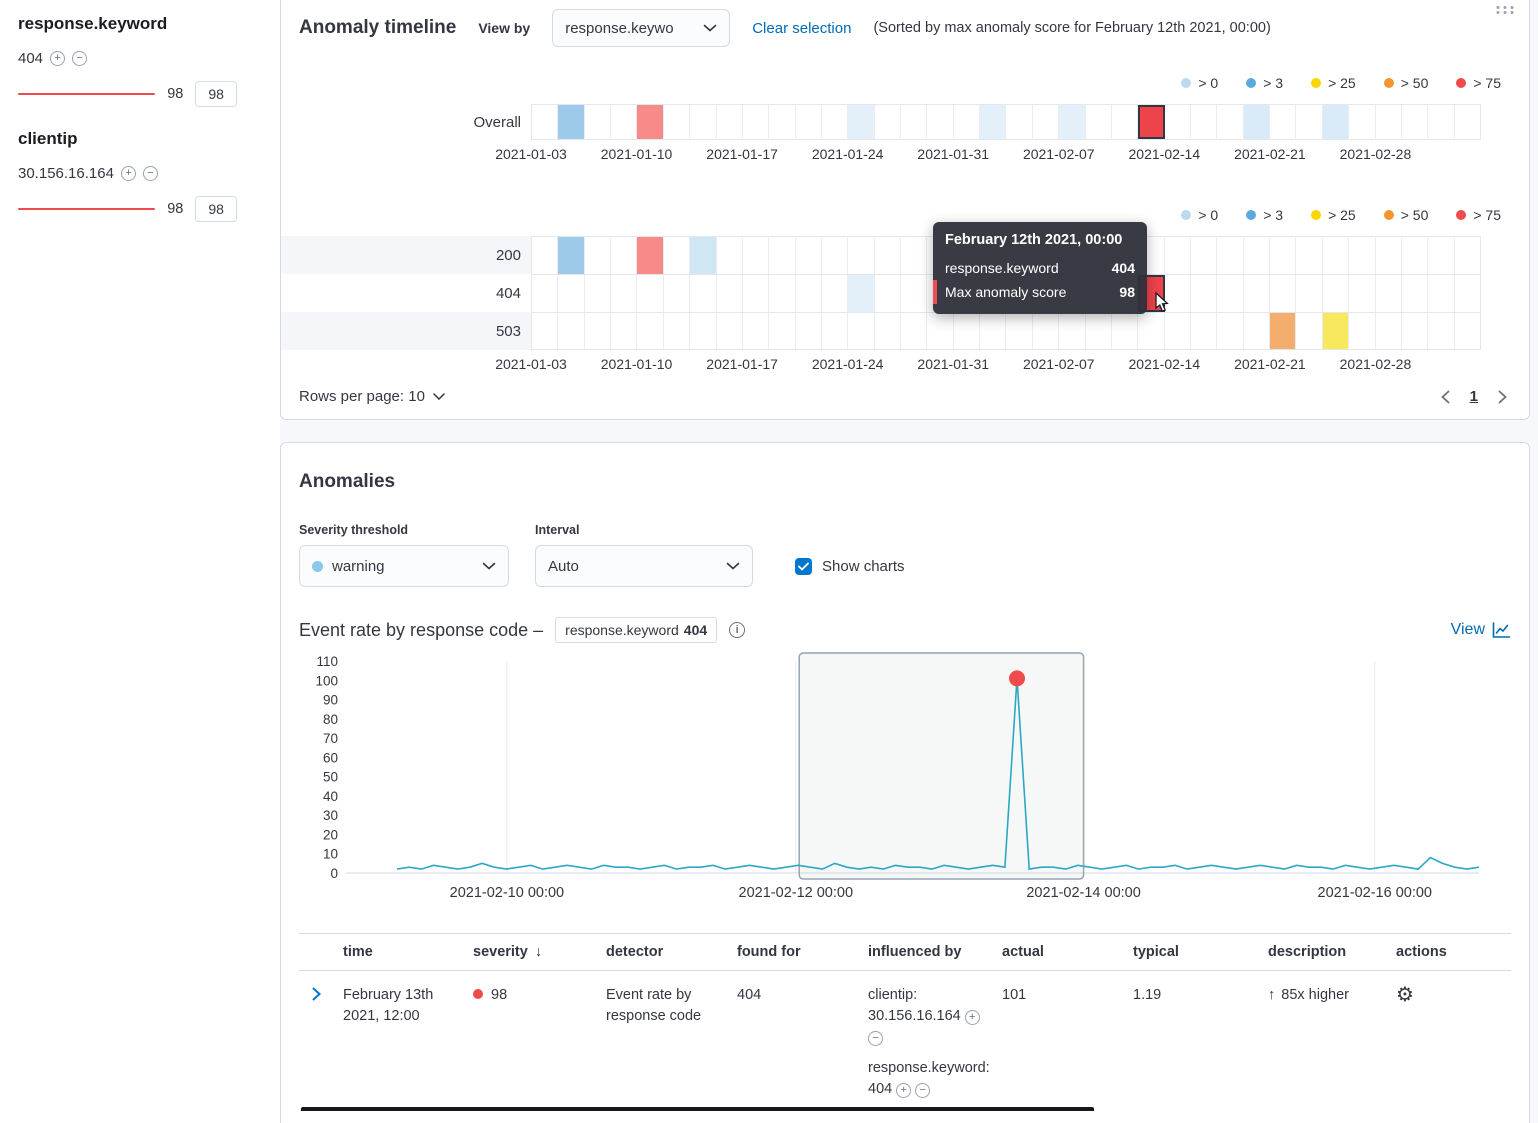 The height and width of the screenshot is (1123, 1538). Describe the element at coordinates (1017, 678) in the screenshot. I see `anomaly-marker` at that location.